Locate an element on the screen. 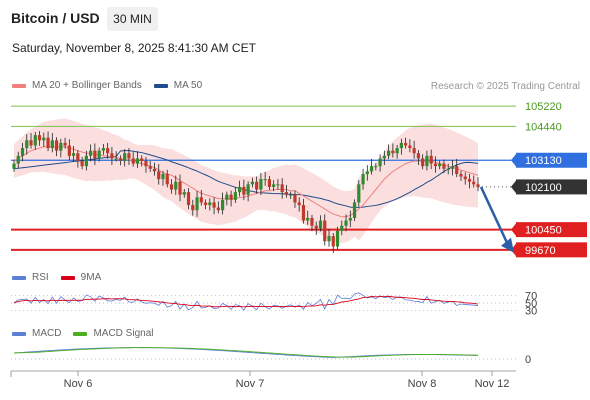  legend-label-rsi: RSI is located at coordinates (40, 277).